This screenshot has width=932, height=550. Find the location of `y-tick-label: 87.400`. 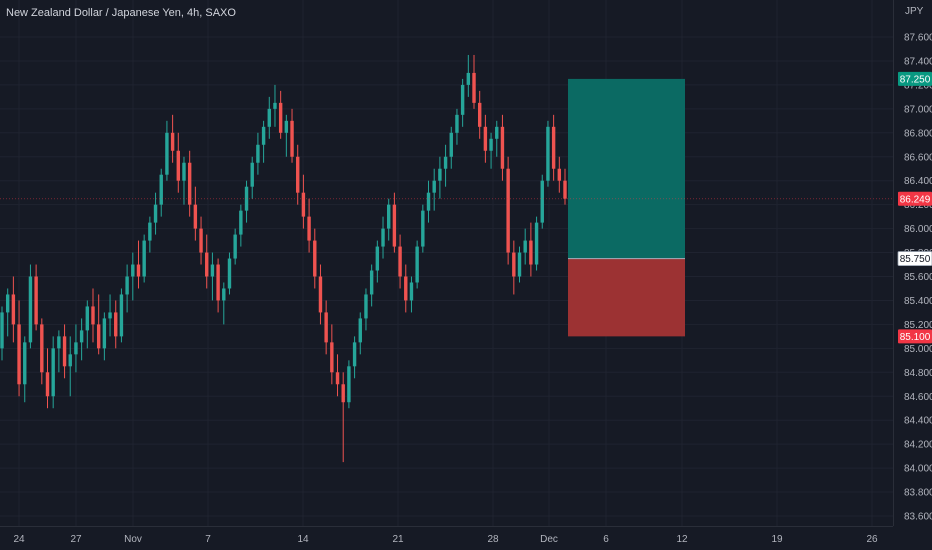

y-tick-label: 87.400 is located at coordinates (918, 61).